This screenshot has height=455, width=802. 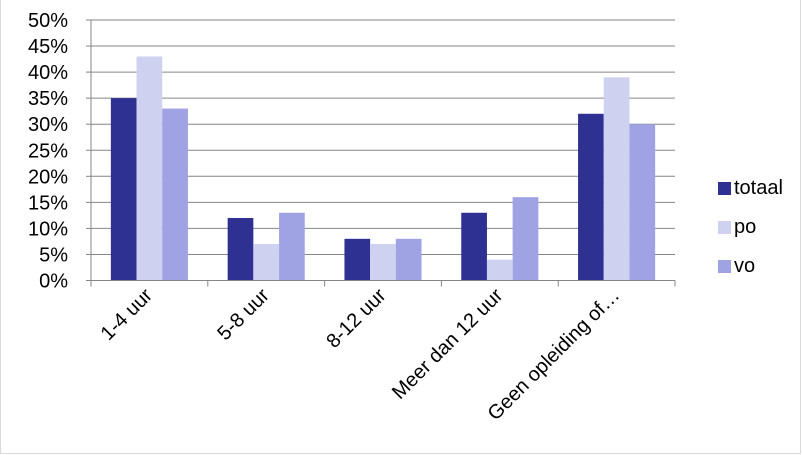 I want to click on x-tick-label: Meer dan 12 uur, so click(x=448, y=344).